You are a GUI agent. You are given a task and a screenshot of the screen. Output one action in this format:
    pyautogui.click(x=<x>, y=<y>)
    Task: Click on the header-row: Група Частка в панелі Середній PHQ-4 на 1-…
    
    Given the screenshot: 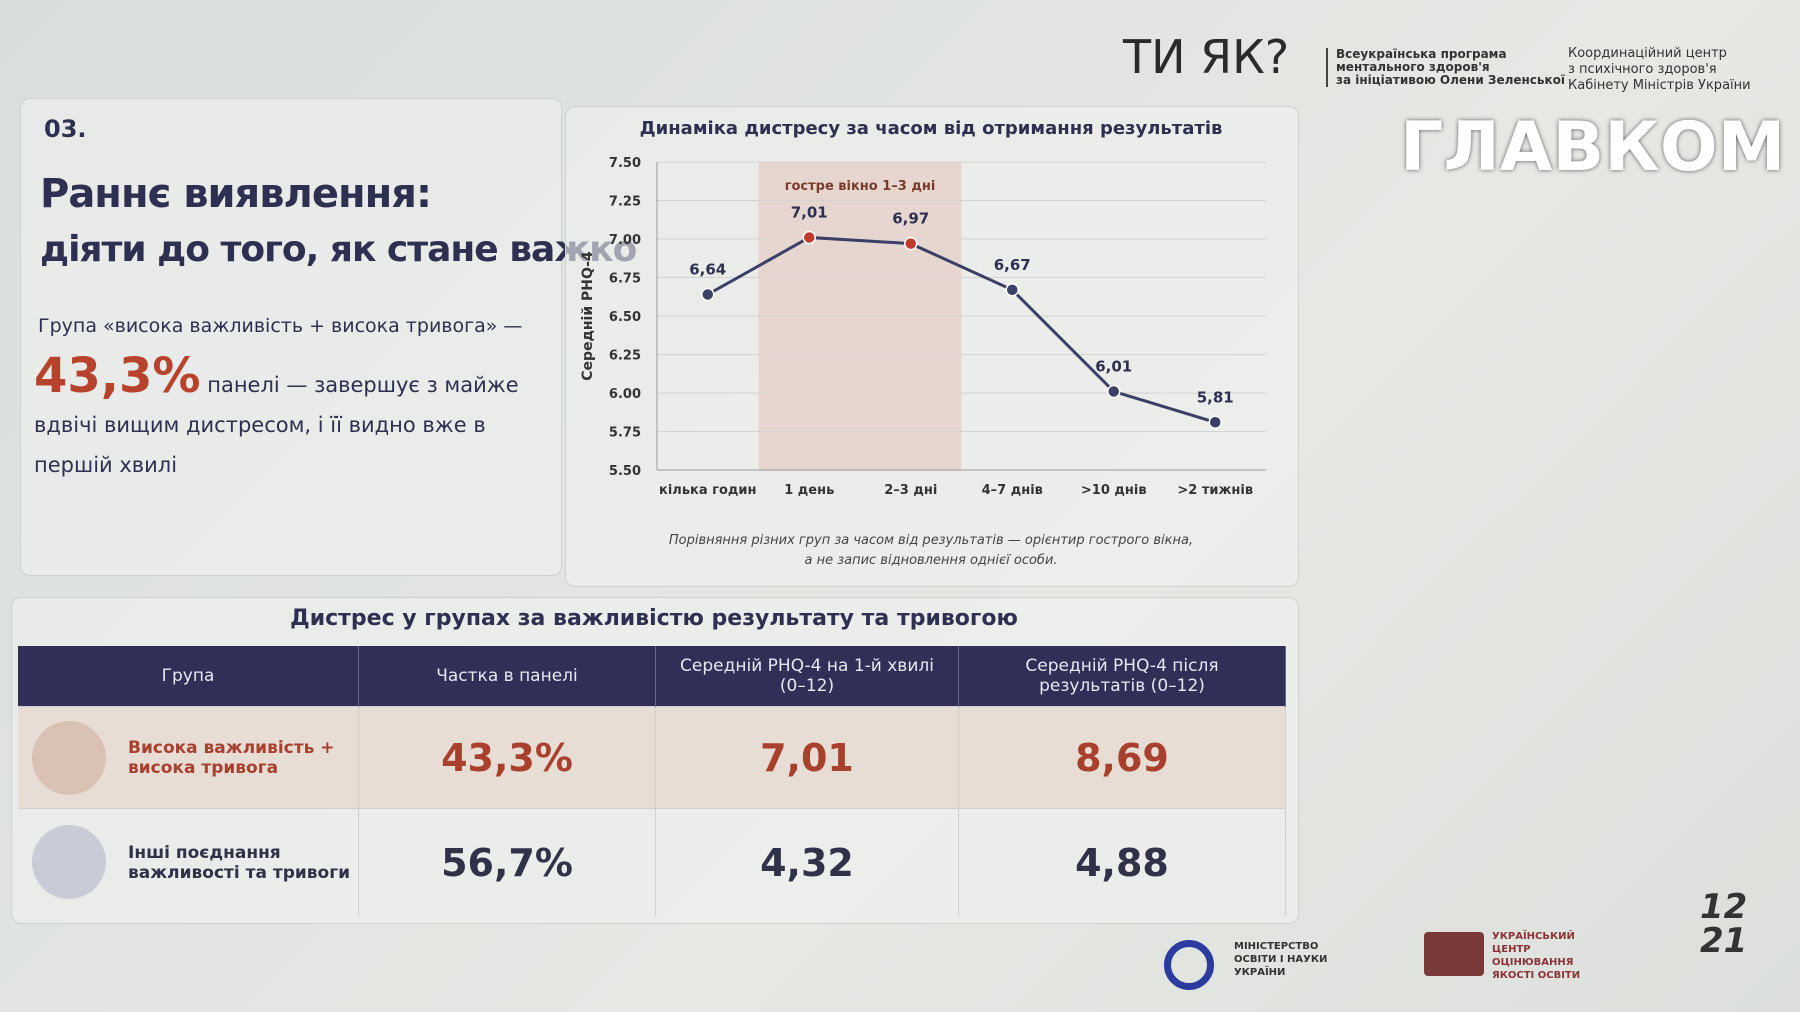 What is the action you would take?
    pyautogui.click(x=652, y=676)
    